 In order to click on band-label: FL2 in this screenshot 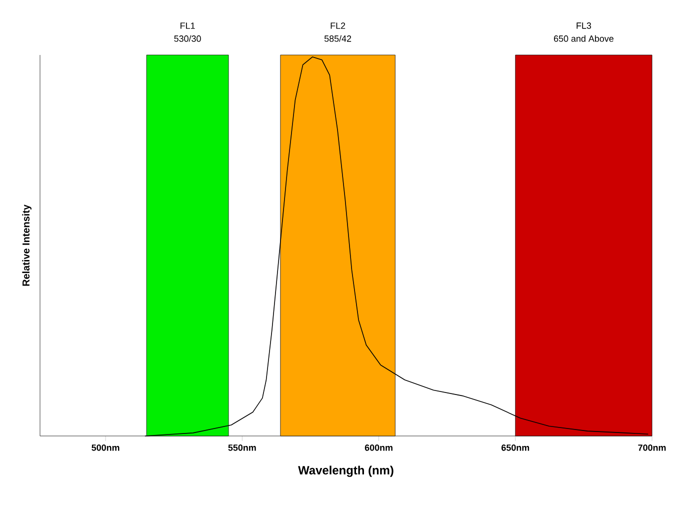, I will do `click(338, 25)`.